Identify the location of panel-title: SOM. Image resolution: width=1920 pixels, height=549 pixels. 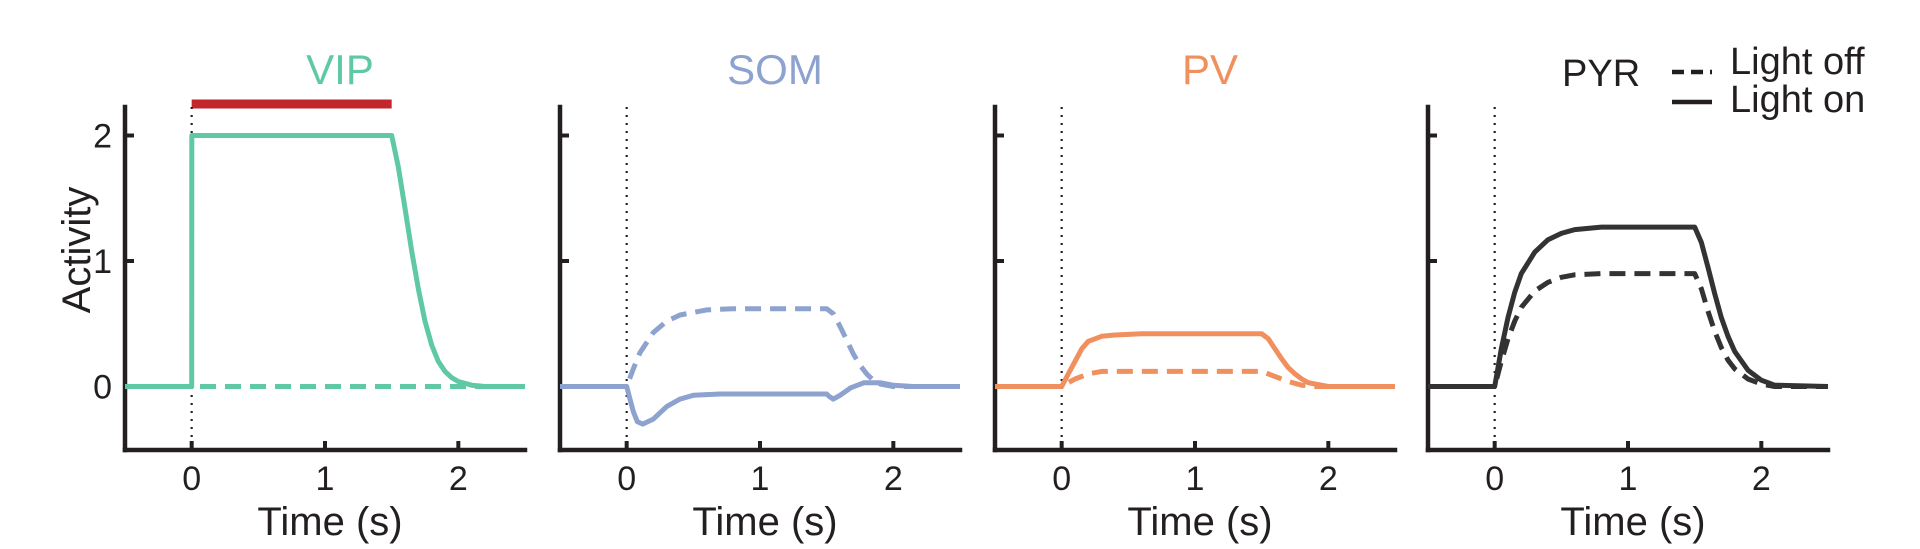
(775, 69).